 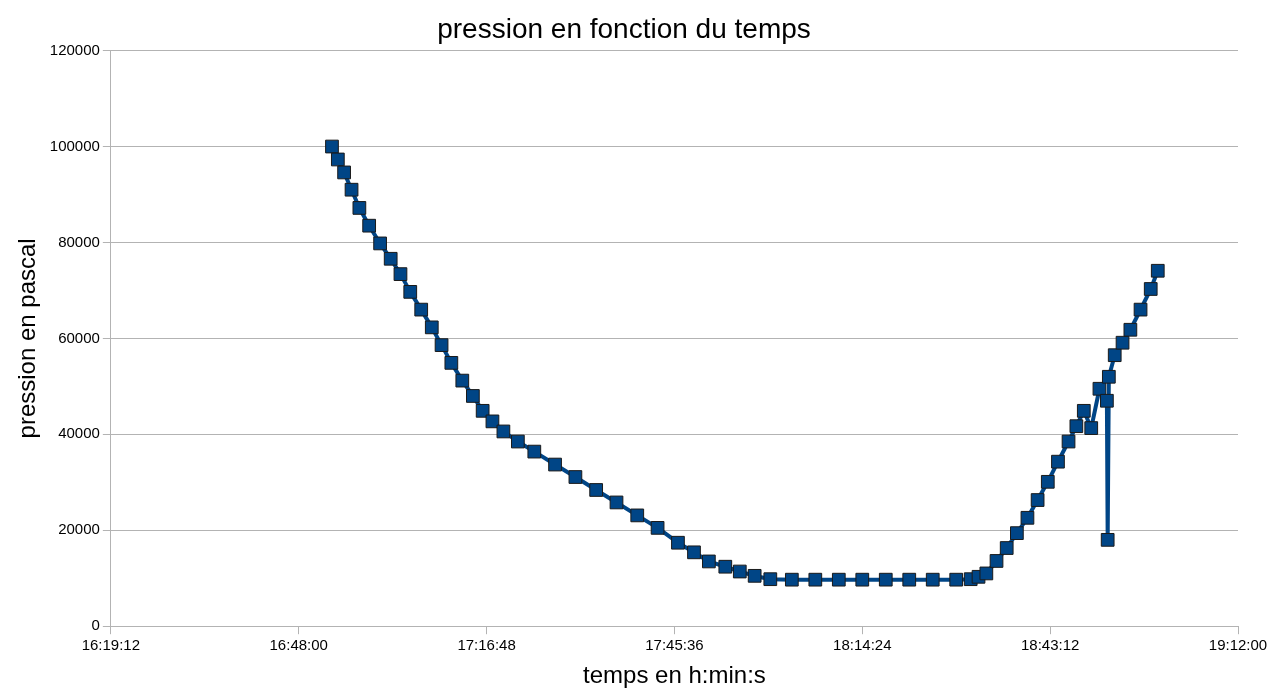 What do you see at coordinates (674, 675) in the screenshot?
I see `x-axis-title: temps en h:min:s` at bounding box center [674, 675].